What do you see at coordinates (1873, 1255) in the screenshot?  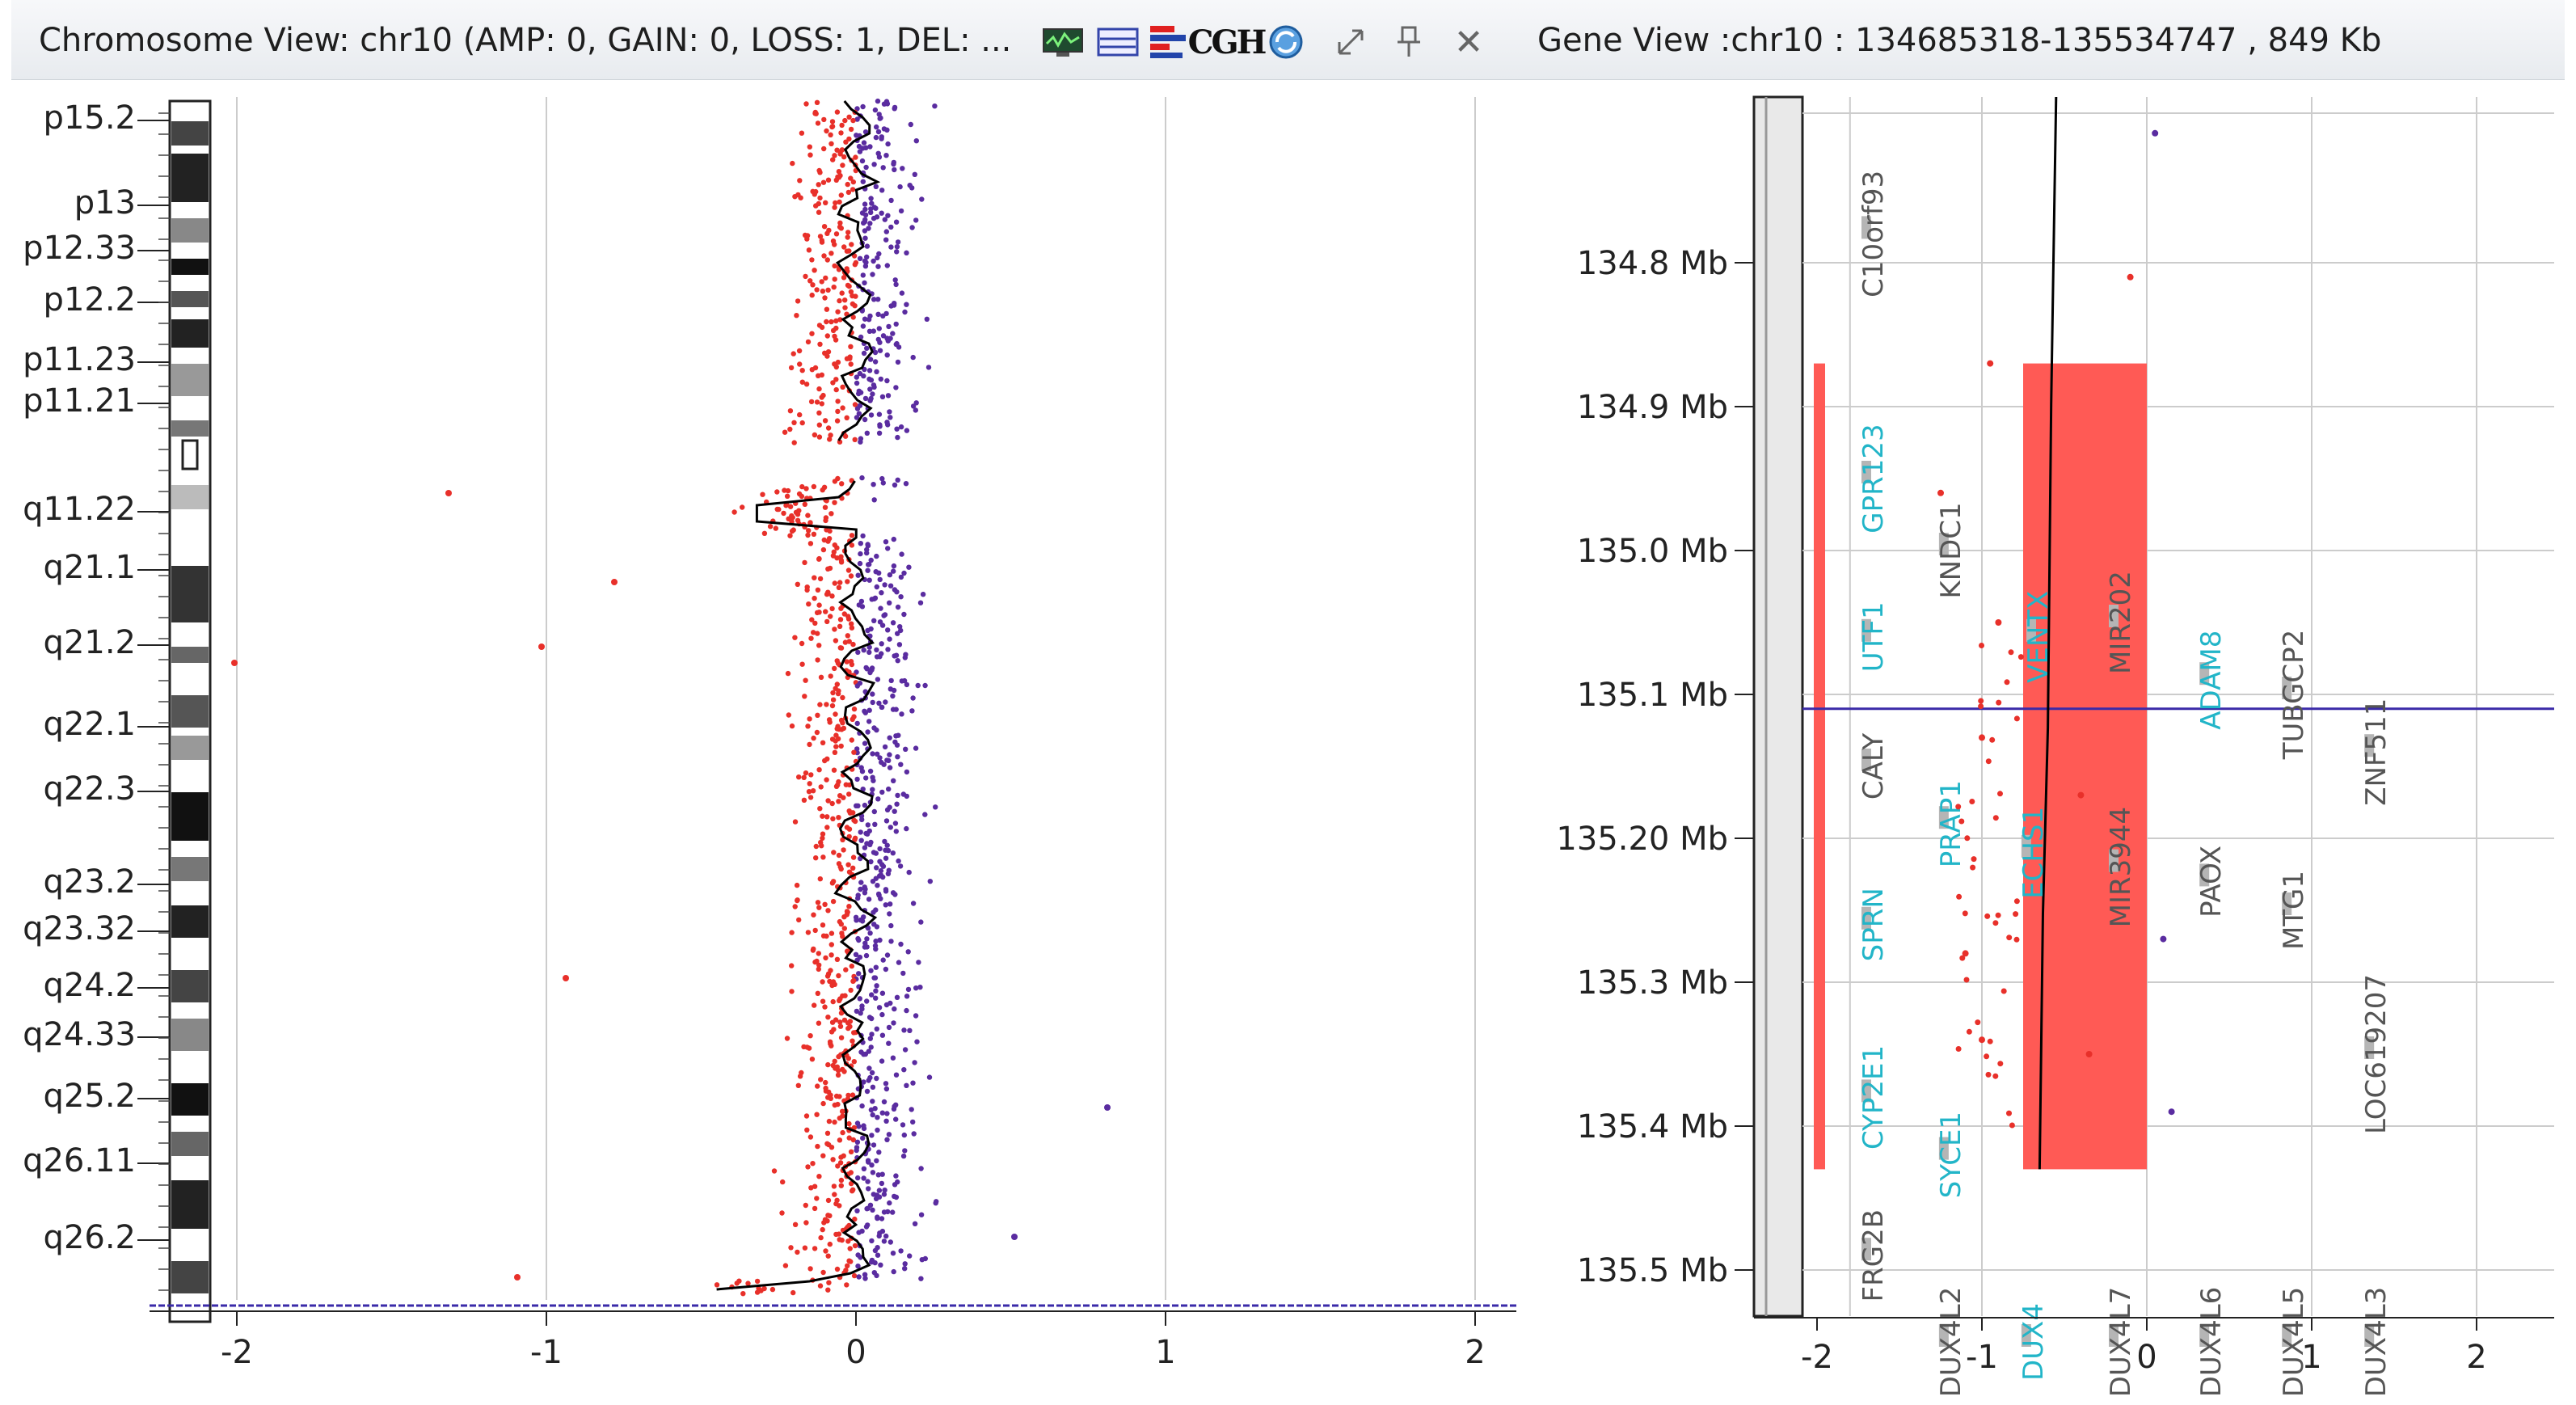 I see `gene-label: FRG2B` at bounding box center [1873, 1255].